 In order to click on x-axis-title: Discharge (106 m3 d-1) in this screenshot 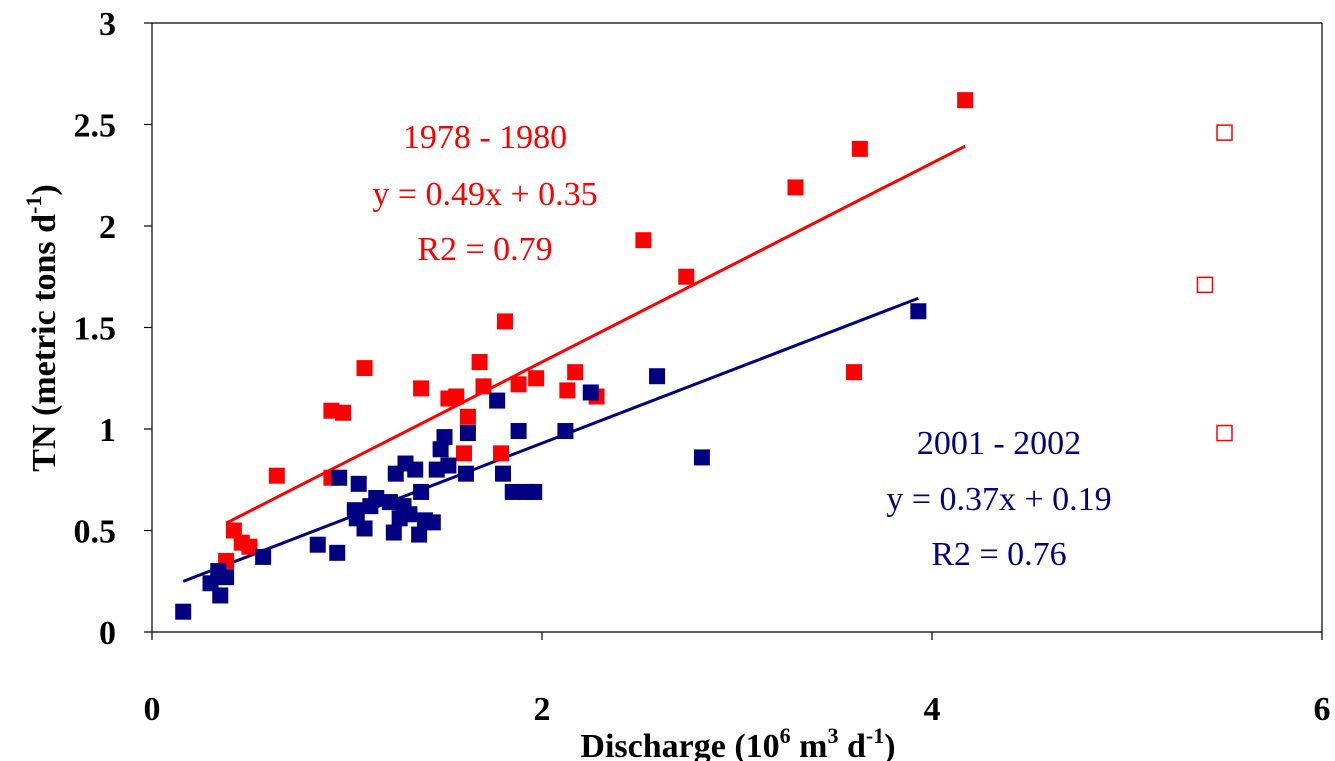, I will do `click(737, 742)`.